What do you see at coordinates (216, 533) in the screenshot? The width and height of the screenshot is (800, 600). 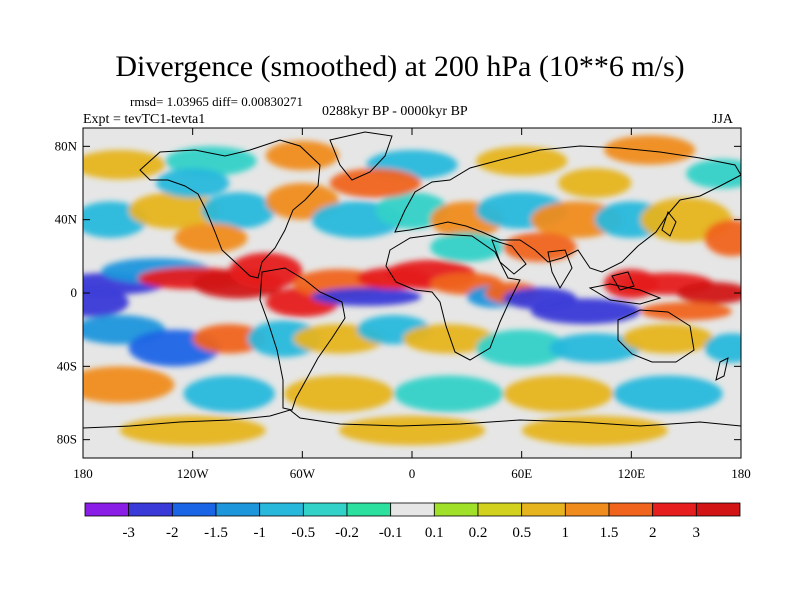 I see `colorbar-label: -1.5` at bounding box center [216, 533].